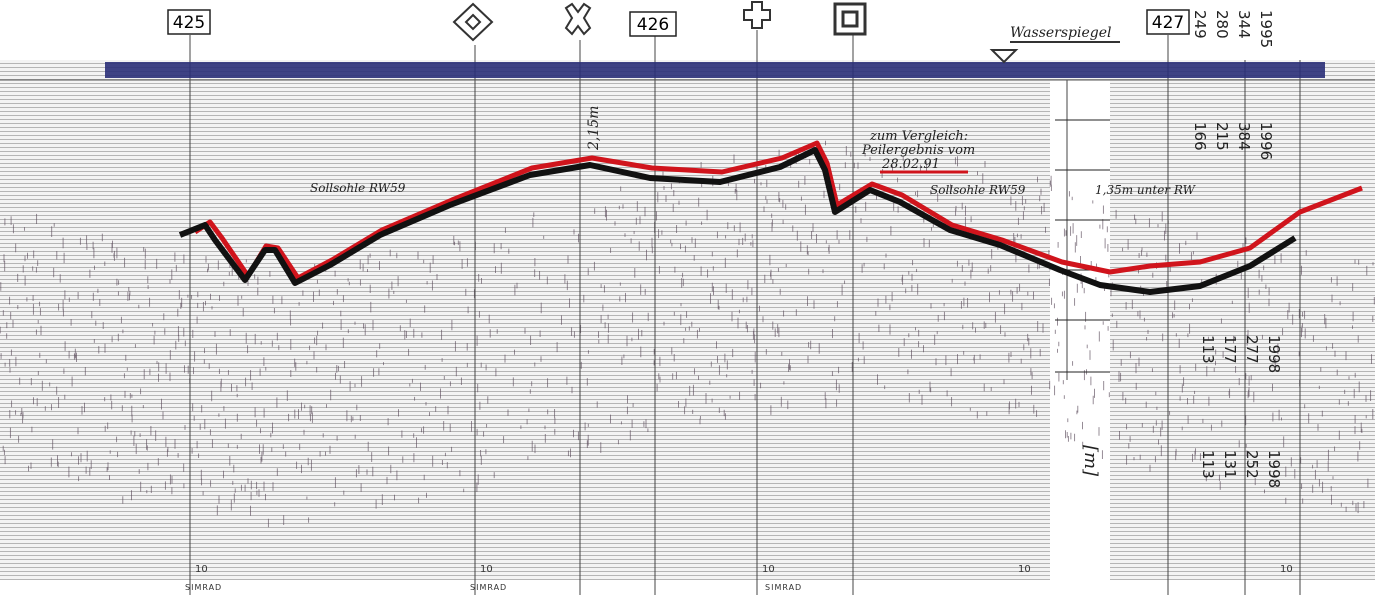 This screenshot has height=595, width=1375. I want to click on water-mark, so click(1004, 56).